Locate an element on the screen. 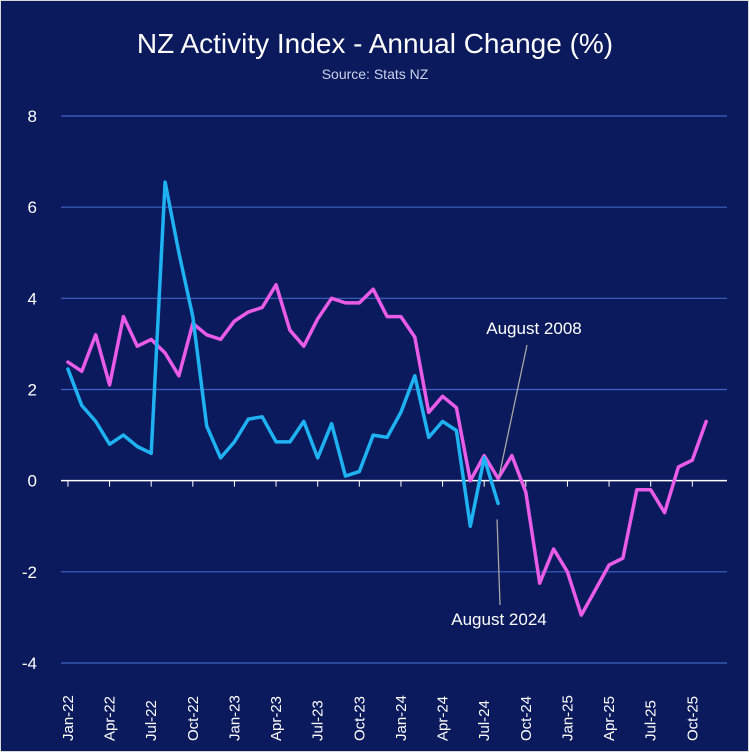  annotations: August 2008 August 2024 is located at coordinates (516, 474).